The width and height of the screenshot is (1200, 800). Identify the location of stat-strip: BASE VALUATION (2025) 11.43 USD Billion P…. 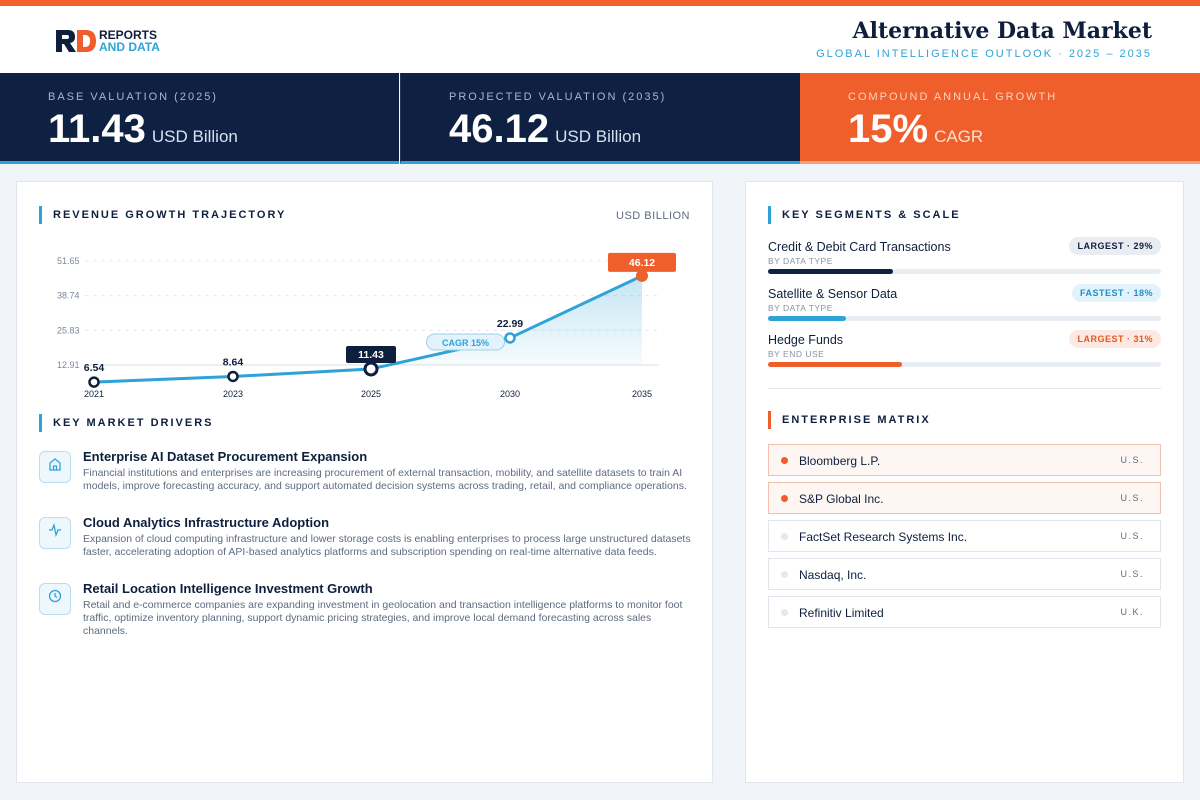
(600, 118).